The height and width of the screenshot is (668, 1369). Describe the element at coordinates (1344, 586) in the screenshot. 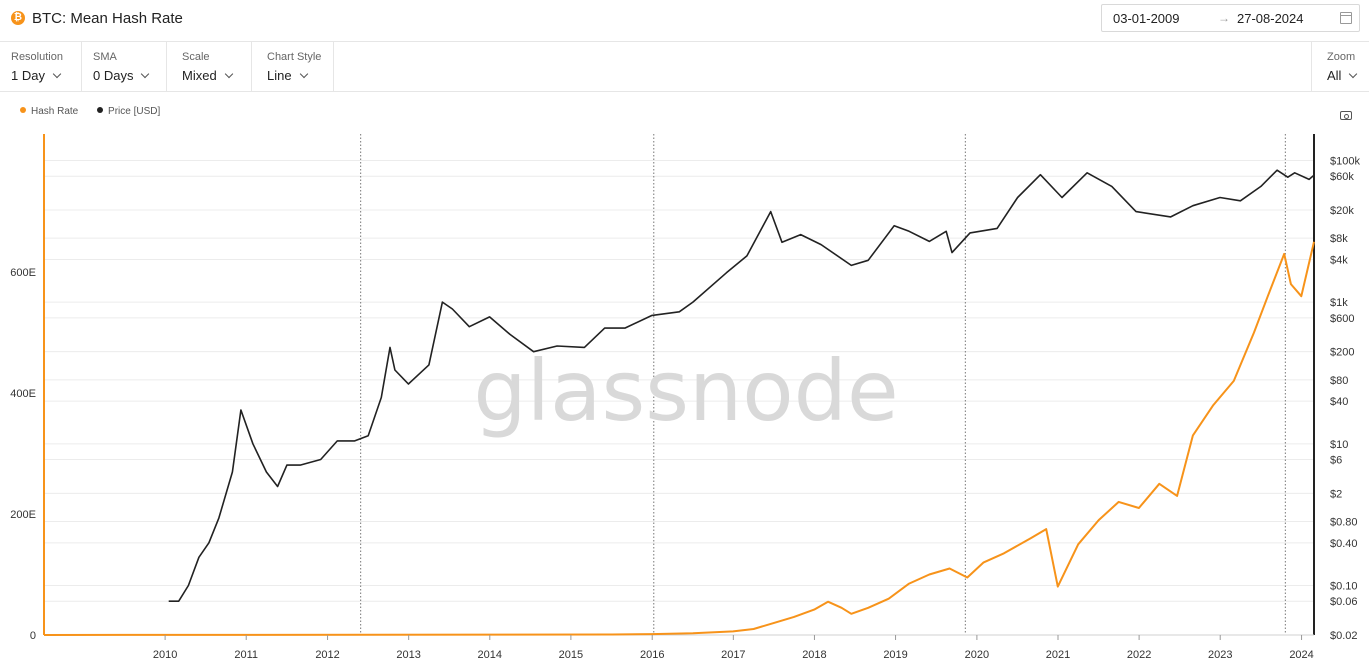

I see `y-right-tick-label: $0.10` at that location.